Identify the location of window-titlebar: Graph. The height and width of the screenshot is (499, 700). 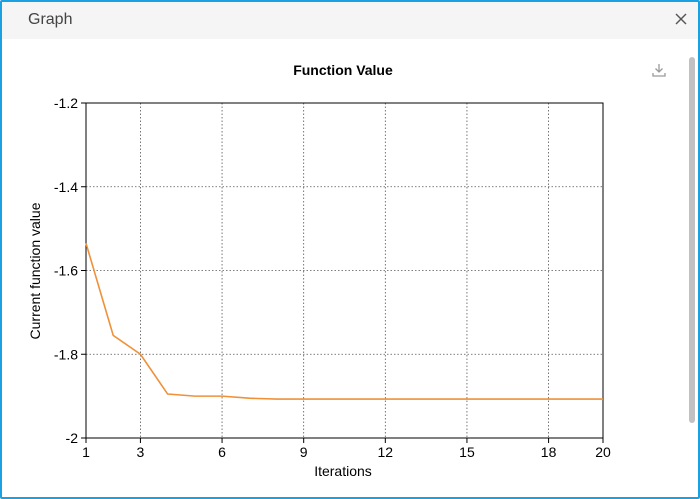
(350, 20).